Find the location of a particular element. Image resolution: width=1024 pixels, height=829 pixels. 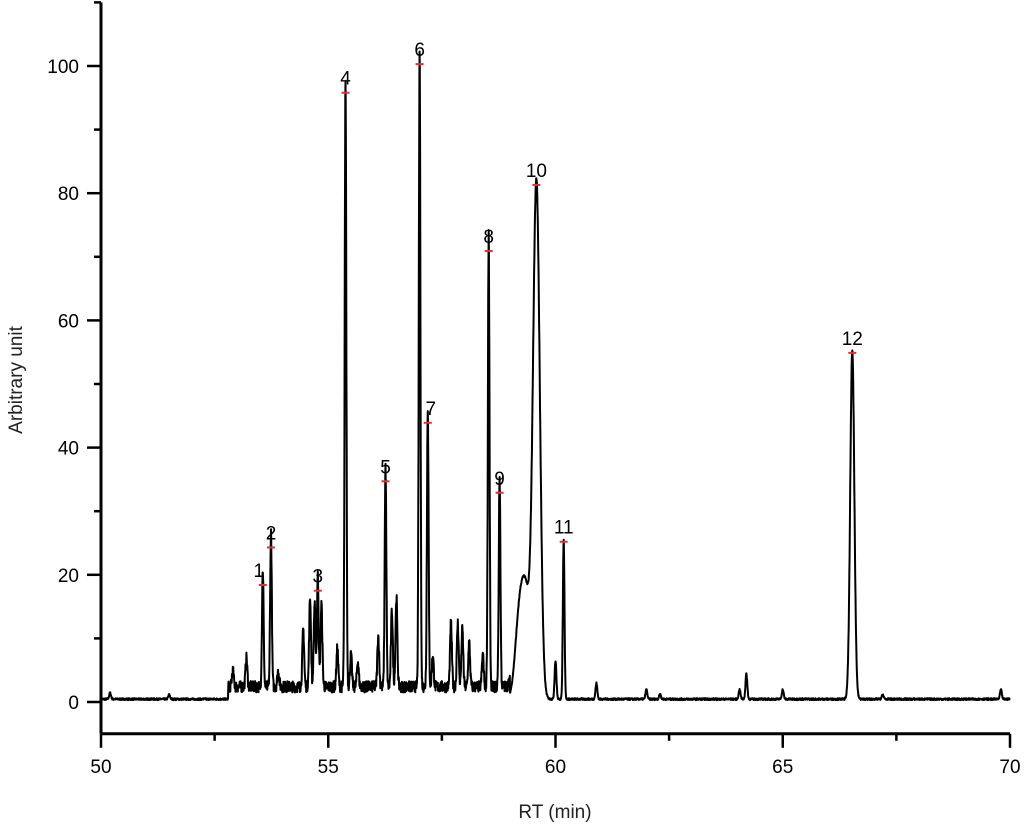

peak-label-1: 1 is located at coordinates (259, 571).